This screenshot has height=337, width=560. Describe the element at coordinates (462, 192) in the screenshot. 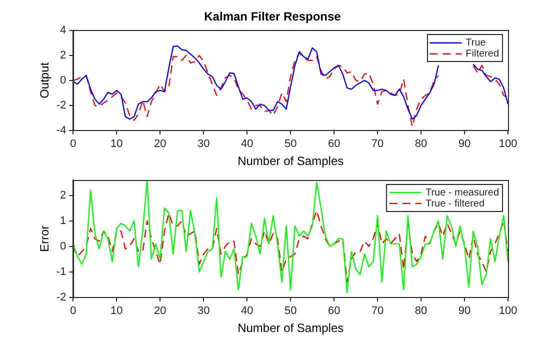

I see `legend-label: True - measured` at that location.